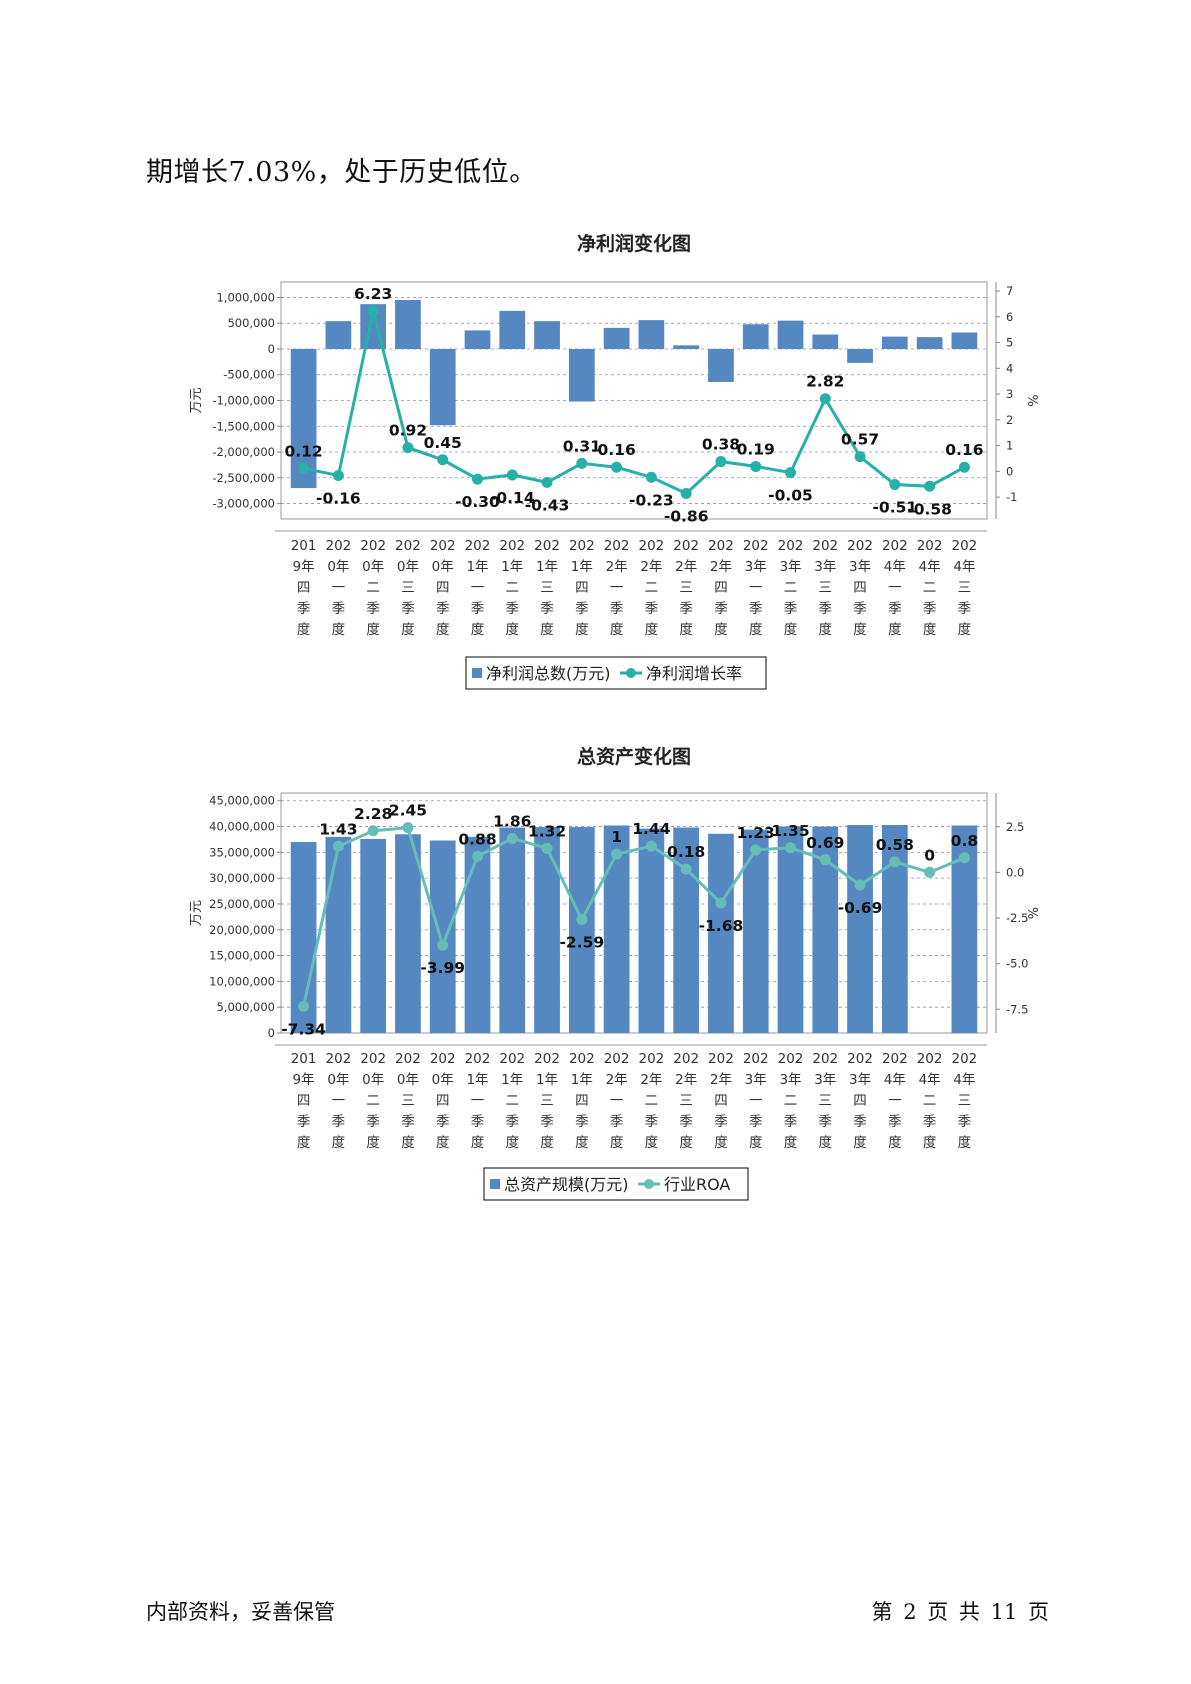 The image size is (1191, 1684). I want to click on data-label: 0.18, so click(686, 852).